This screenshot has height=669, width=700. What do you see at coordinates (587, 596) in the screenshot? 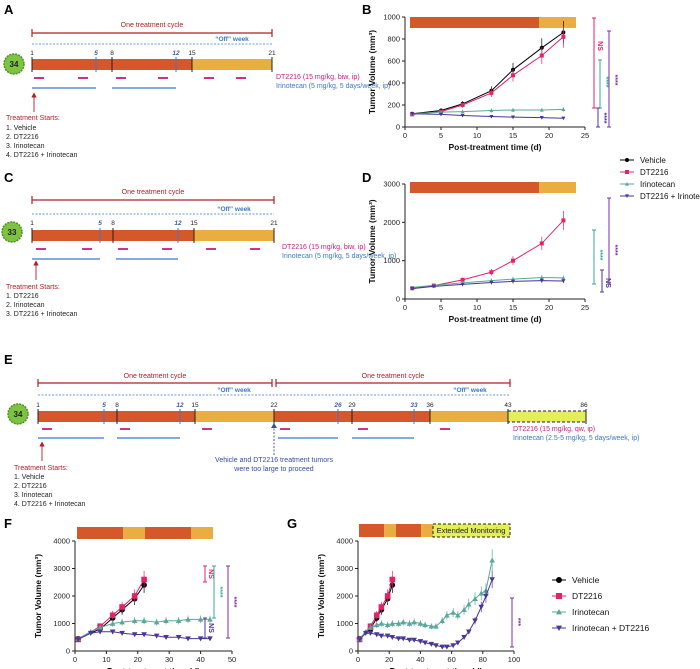
I see `legend-label: DT2216` at bounding box center [587, 596].